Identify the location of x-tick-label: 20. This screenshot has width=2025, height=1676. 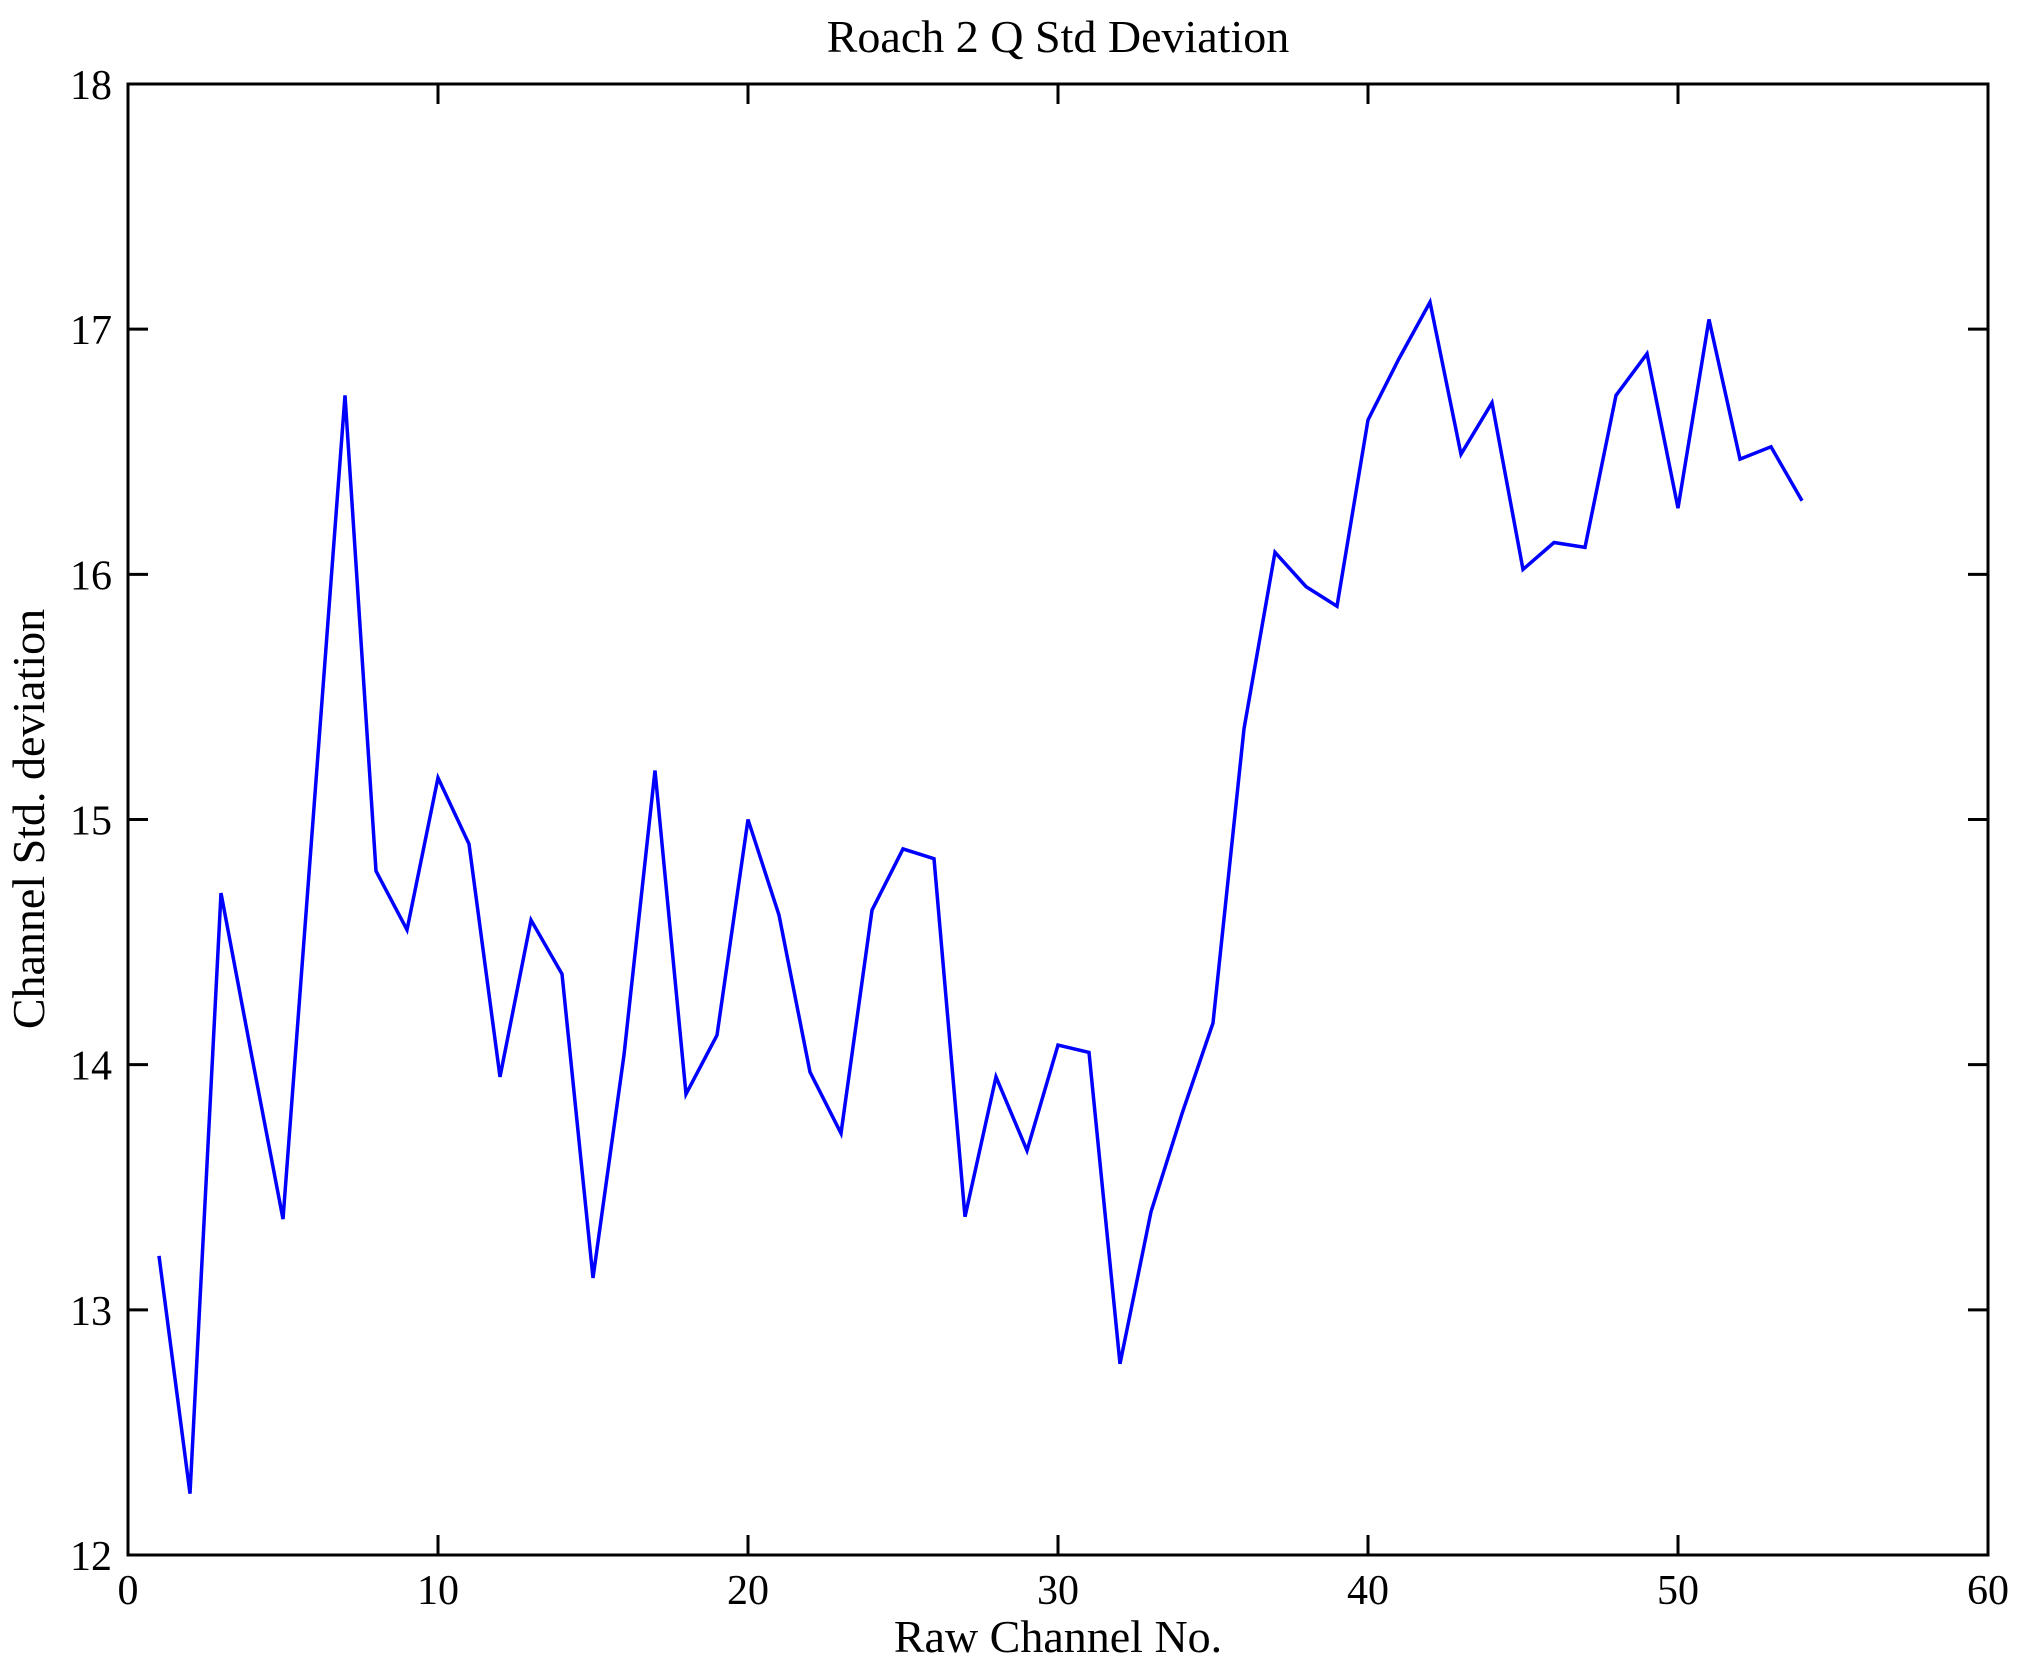
(748, 1591).